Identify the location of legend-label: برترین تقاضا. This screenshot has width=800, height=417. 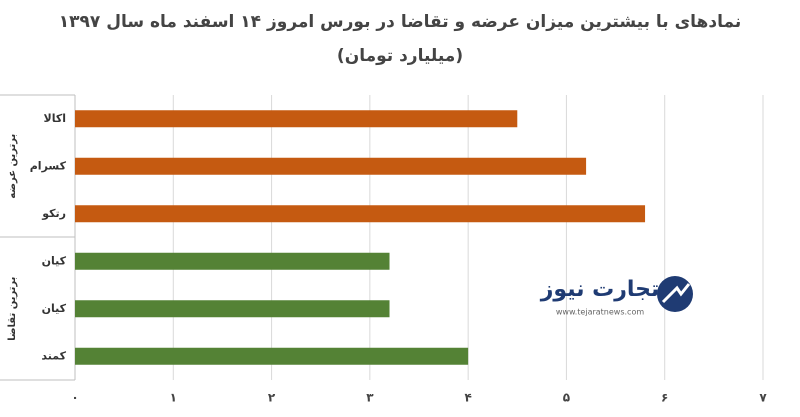
(12, 309).